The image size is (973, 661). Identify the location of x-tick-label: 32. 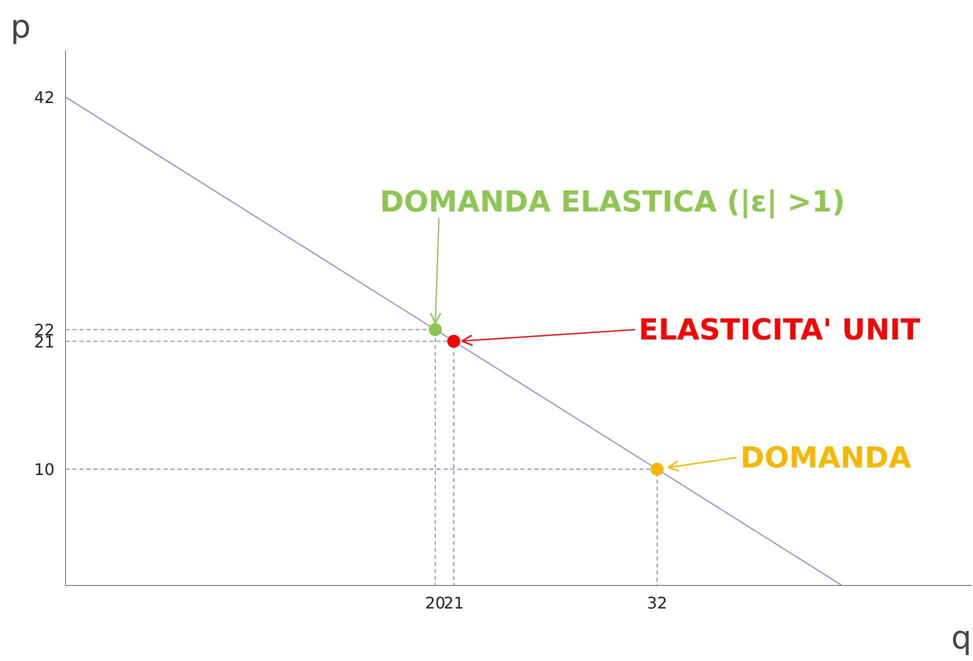
(657, 603).